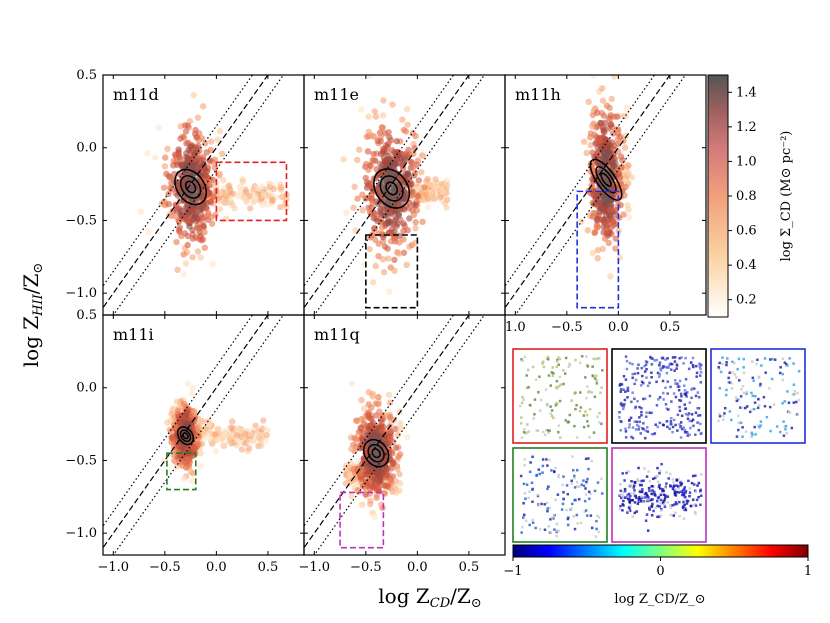 The height and width of the screenshot is (623, 830). Describe the element at coordinates (659, 495) in the screenshot. I see `inset-frame` at that location.